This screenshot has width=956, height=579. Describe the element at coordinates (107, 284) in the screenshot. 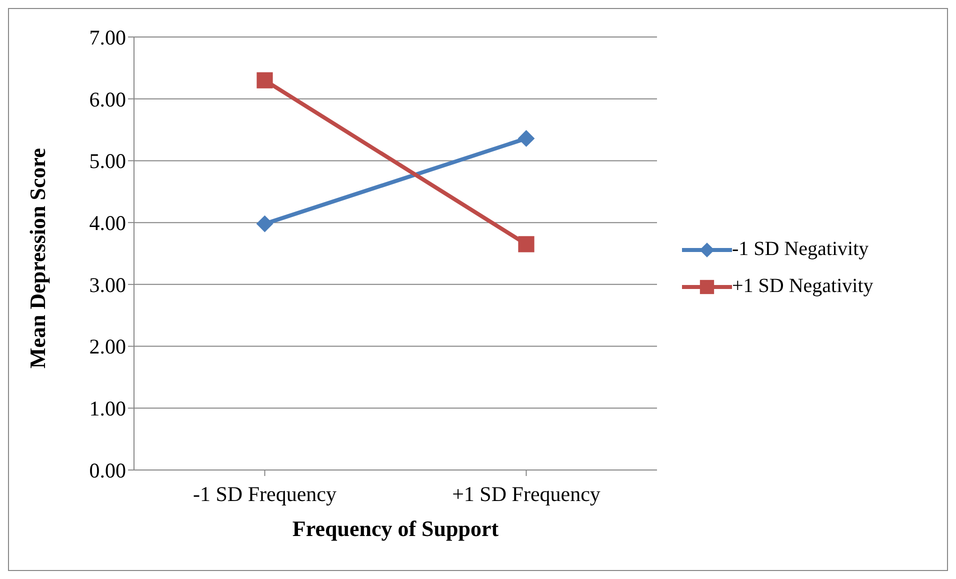

I see `y-tick-label: 3.00` at that location.